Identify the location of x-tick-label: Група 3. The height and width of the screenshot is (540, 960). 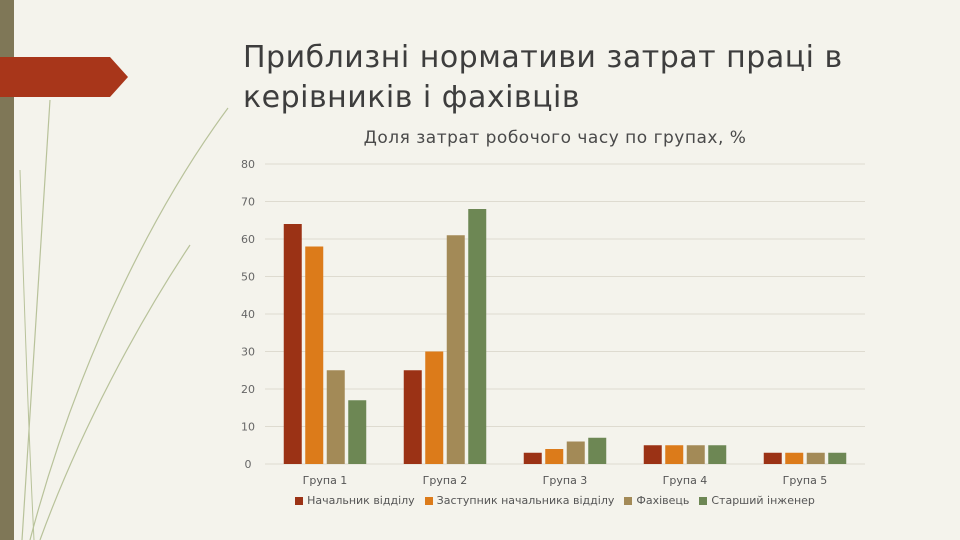
(565, 480).